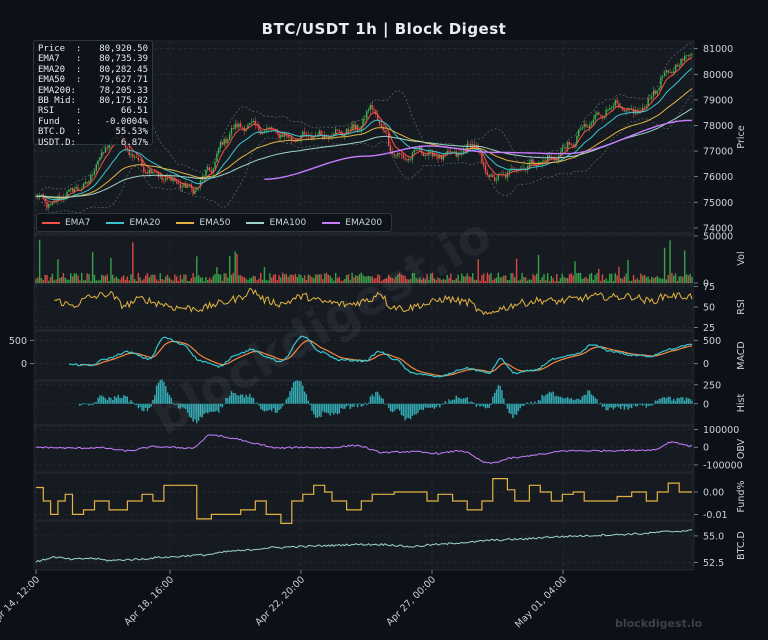  What do you see at coordinates (93, 143) in the screenshot?
I see `stat-row: USDT.D: 6.87%` at bounding box center [93, 143].